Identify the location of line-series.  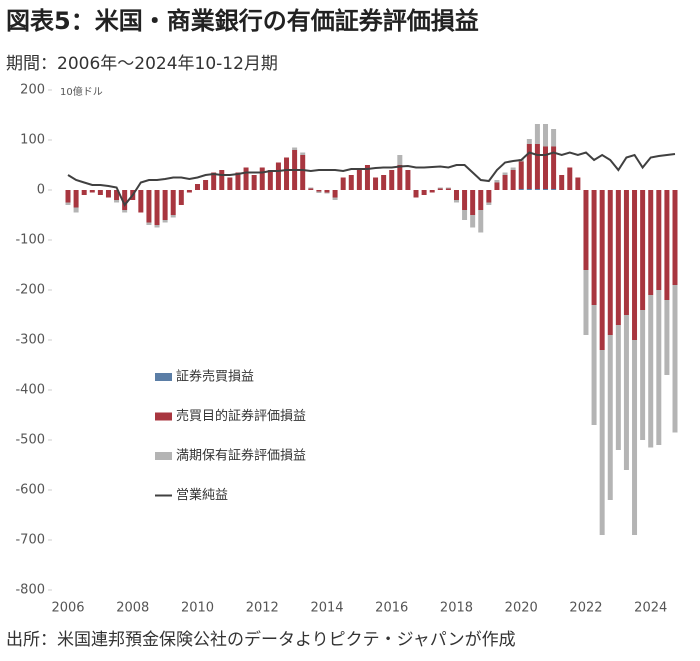
(371, 179).